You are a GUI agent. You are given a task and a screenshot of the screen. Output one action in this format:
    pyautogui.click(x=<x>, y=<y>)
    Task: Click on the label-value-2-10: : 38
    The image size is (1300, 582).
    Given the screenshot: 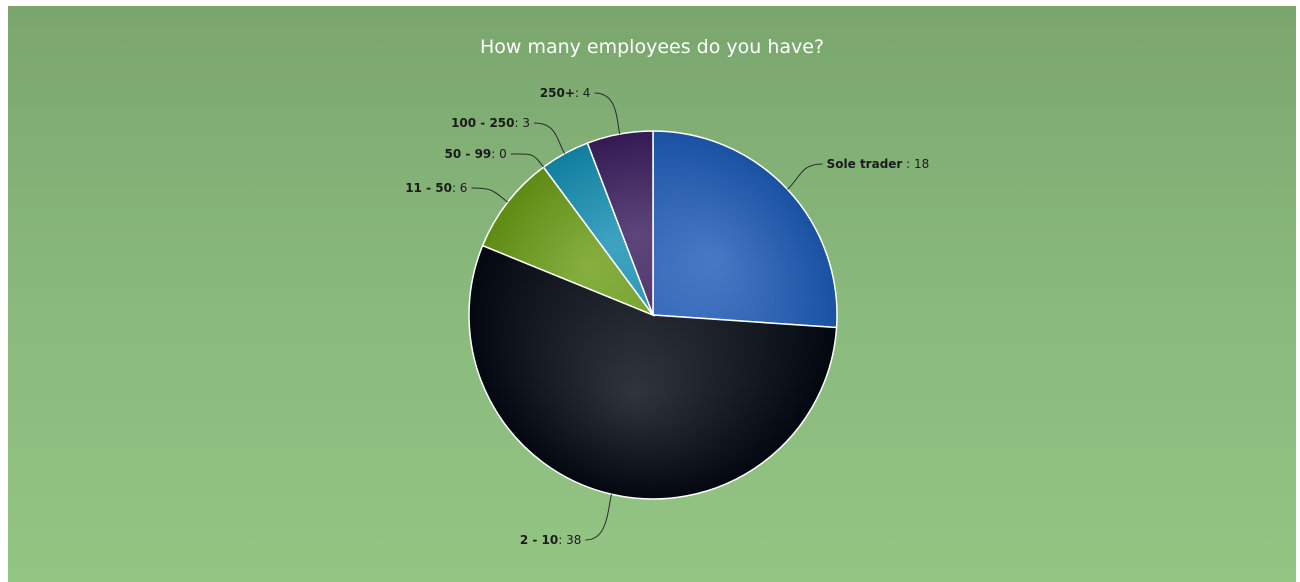 What is the action you would take?
    pyautogui.click(x=569, y=540)
    